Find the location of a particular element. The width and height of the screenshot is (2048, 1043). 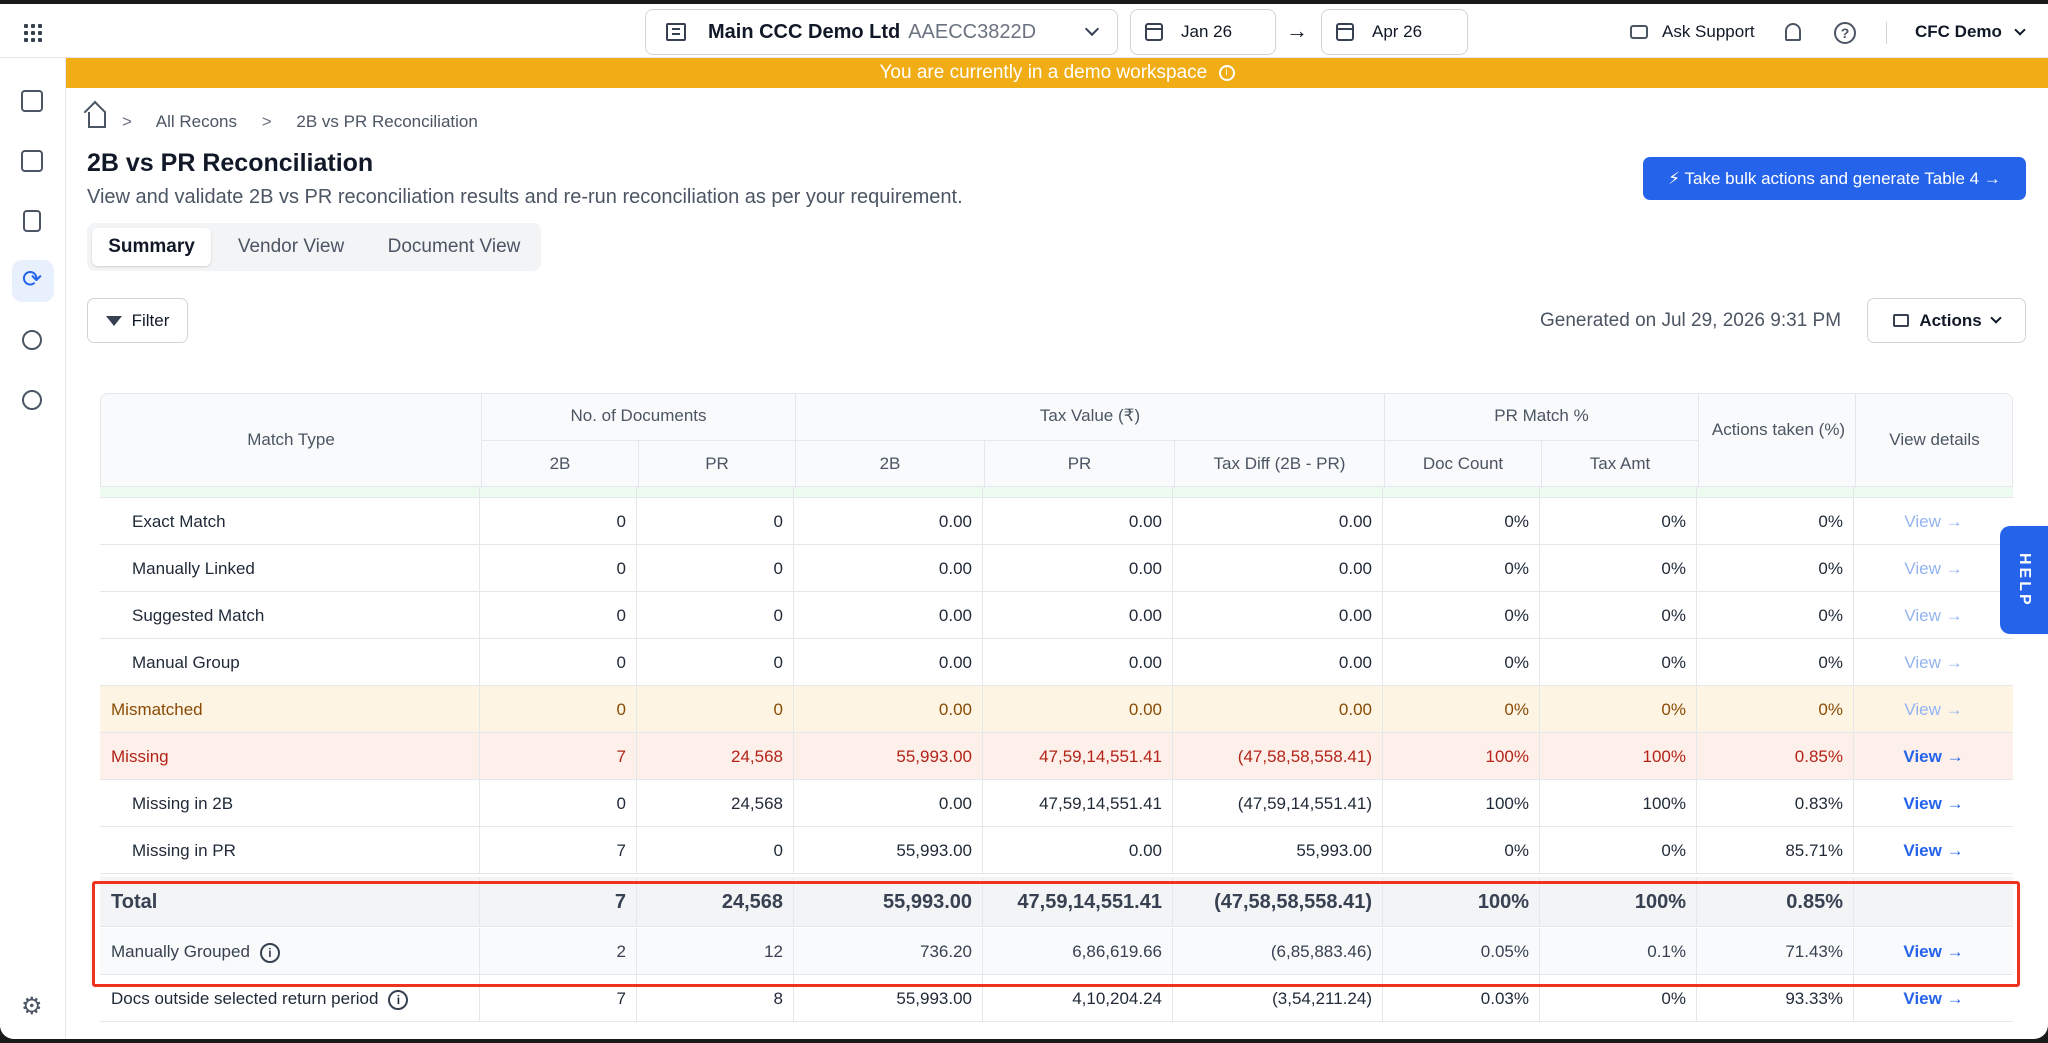

table-row: Mismatched 0 0 0.00 0.00 0.00 0% 0% 0% View → is located at coordinates (1056, 709).